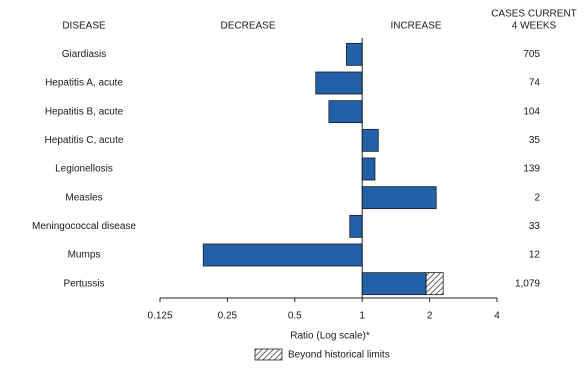 The height and width of the screenshot is (369, 586). I want to click on cases-value: 2, so click(537, 197).